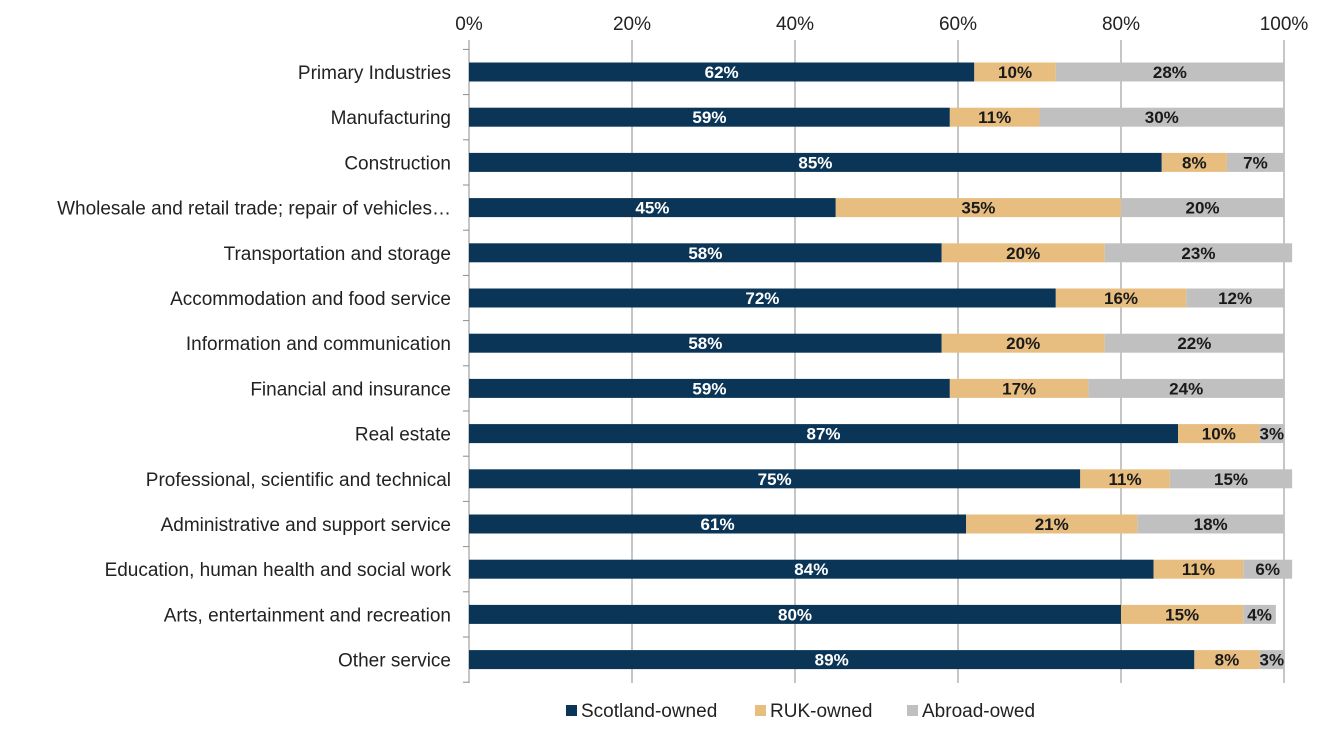 Image resolution: width=1342 pixels, height=735 pixels. Describe the element at coordinates (1211, 524) in the screenshot. I see `data-label: 18%` at that location.